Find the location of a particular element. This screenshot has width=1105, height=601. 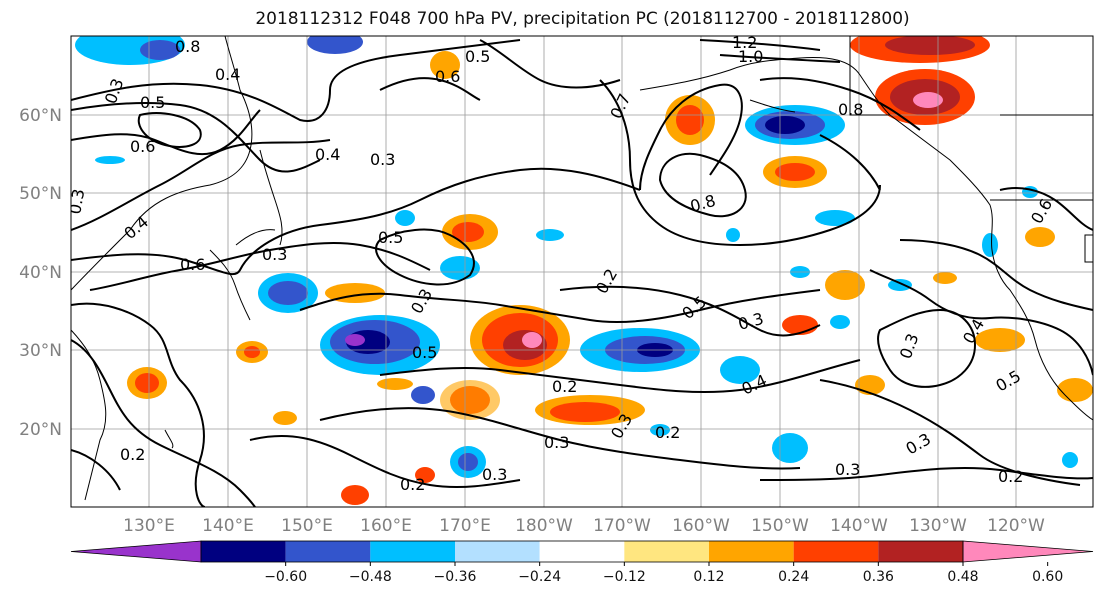

colorbar-tick-label: −0.60 is located at coordinates (285, 577).